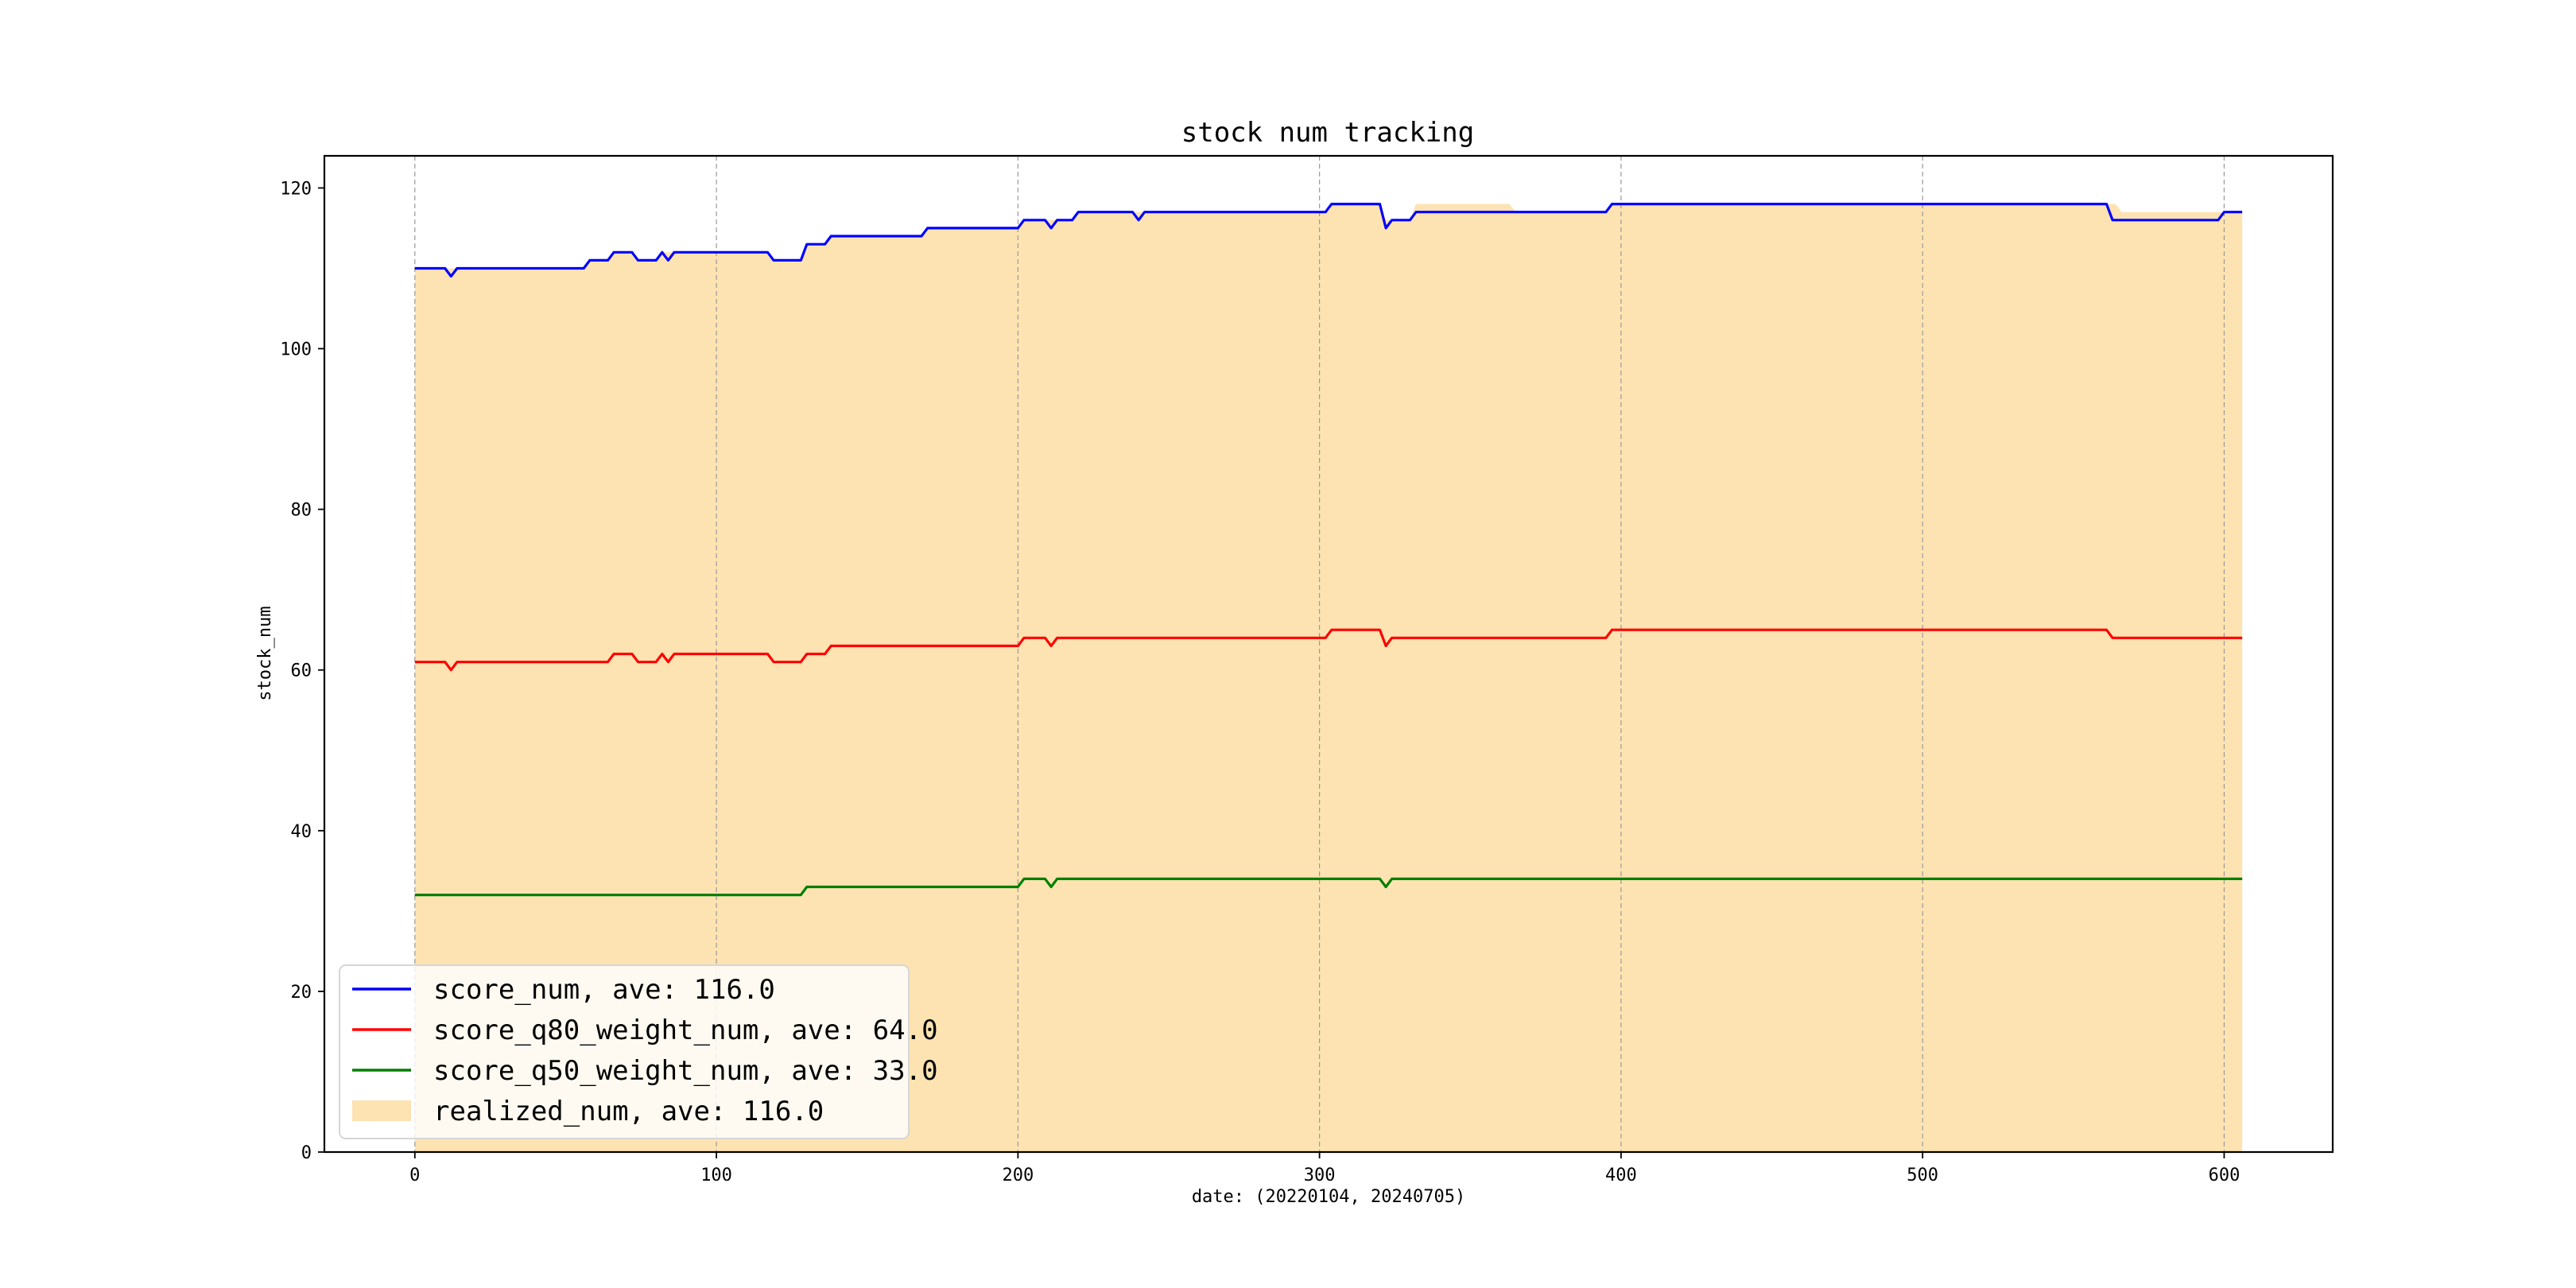 Image resolution: width=2576 pixels, height=1288 pixels. Describe the element at coordinates (296, 350) in the screenshot. I see `y-tick-label: 100` at that location.